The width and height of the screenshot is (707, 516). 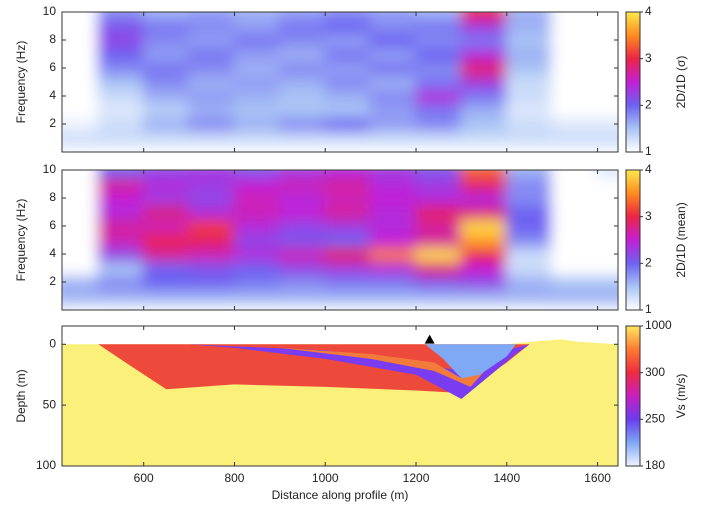 I want to click on colorbar-tick-label: 300, so click(x=655, y=372).